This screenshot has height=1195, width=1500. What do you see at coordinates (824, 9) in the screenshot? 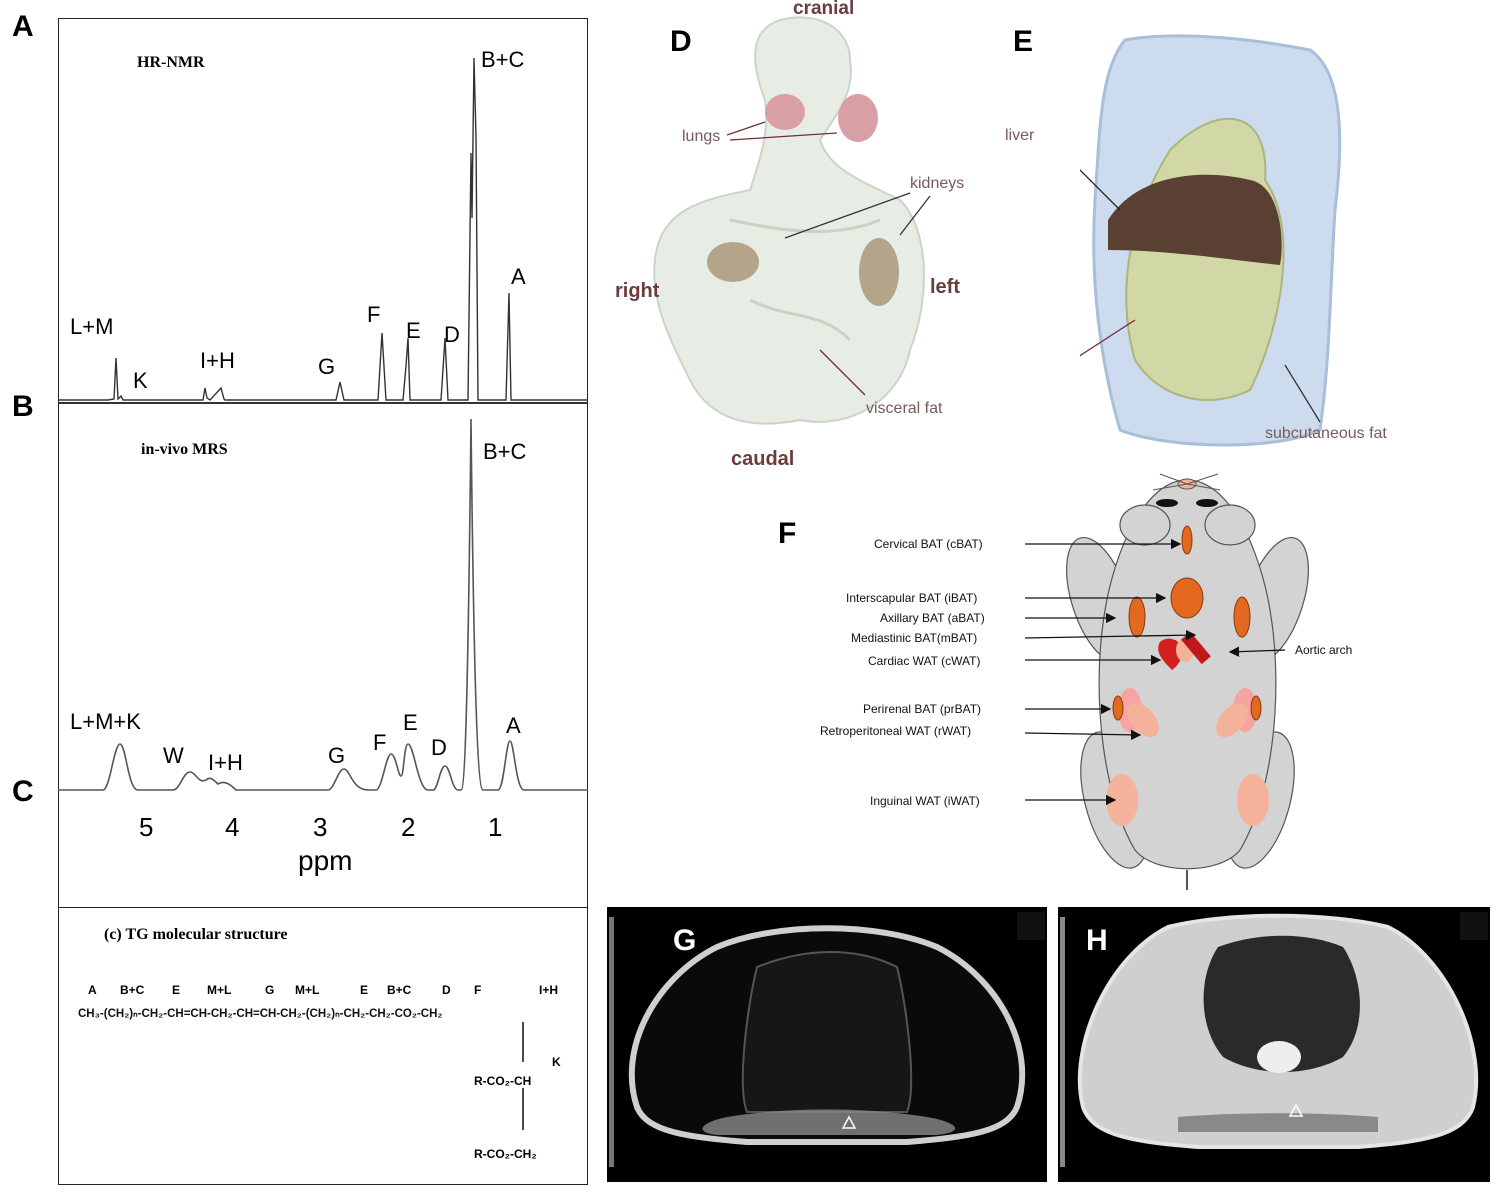
I see `label-cranial: cranial` at bounding box center [824, 9].